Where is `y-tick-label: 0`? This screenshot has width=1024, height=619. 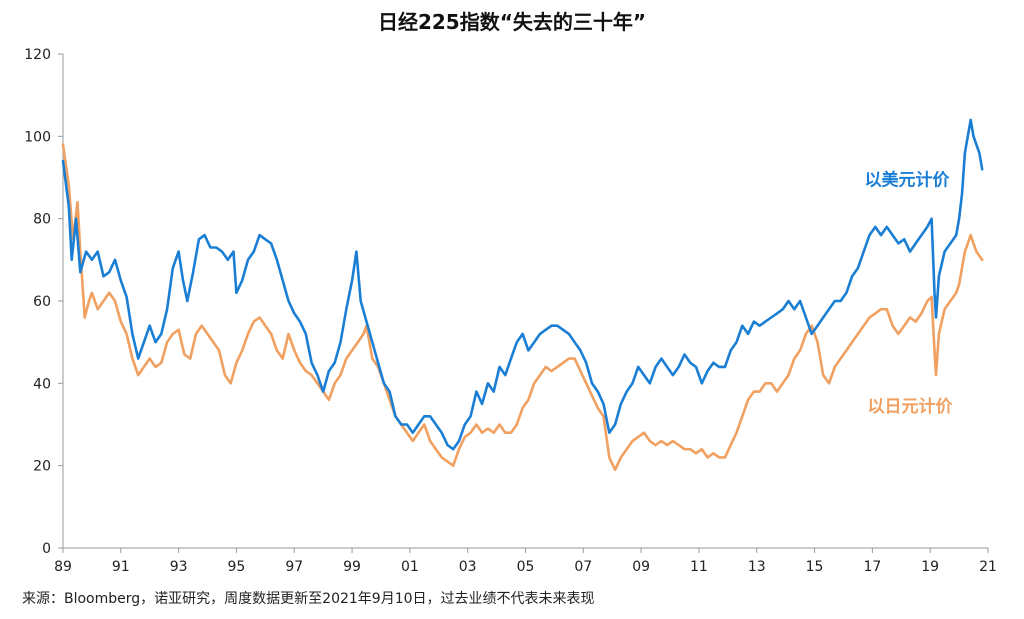 y-tick-label: 0 is located at coordinates (46, 549).